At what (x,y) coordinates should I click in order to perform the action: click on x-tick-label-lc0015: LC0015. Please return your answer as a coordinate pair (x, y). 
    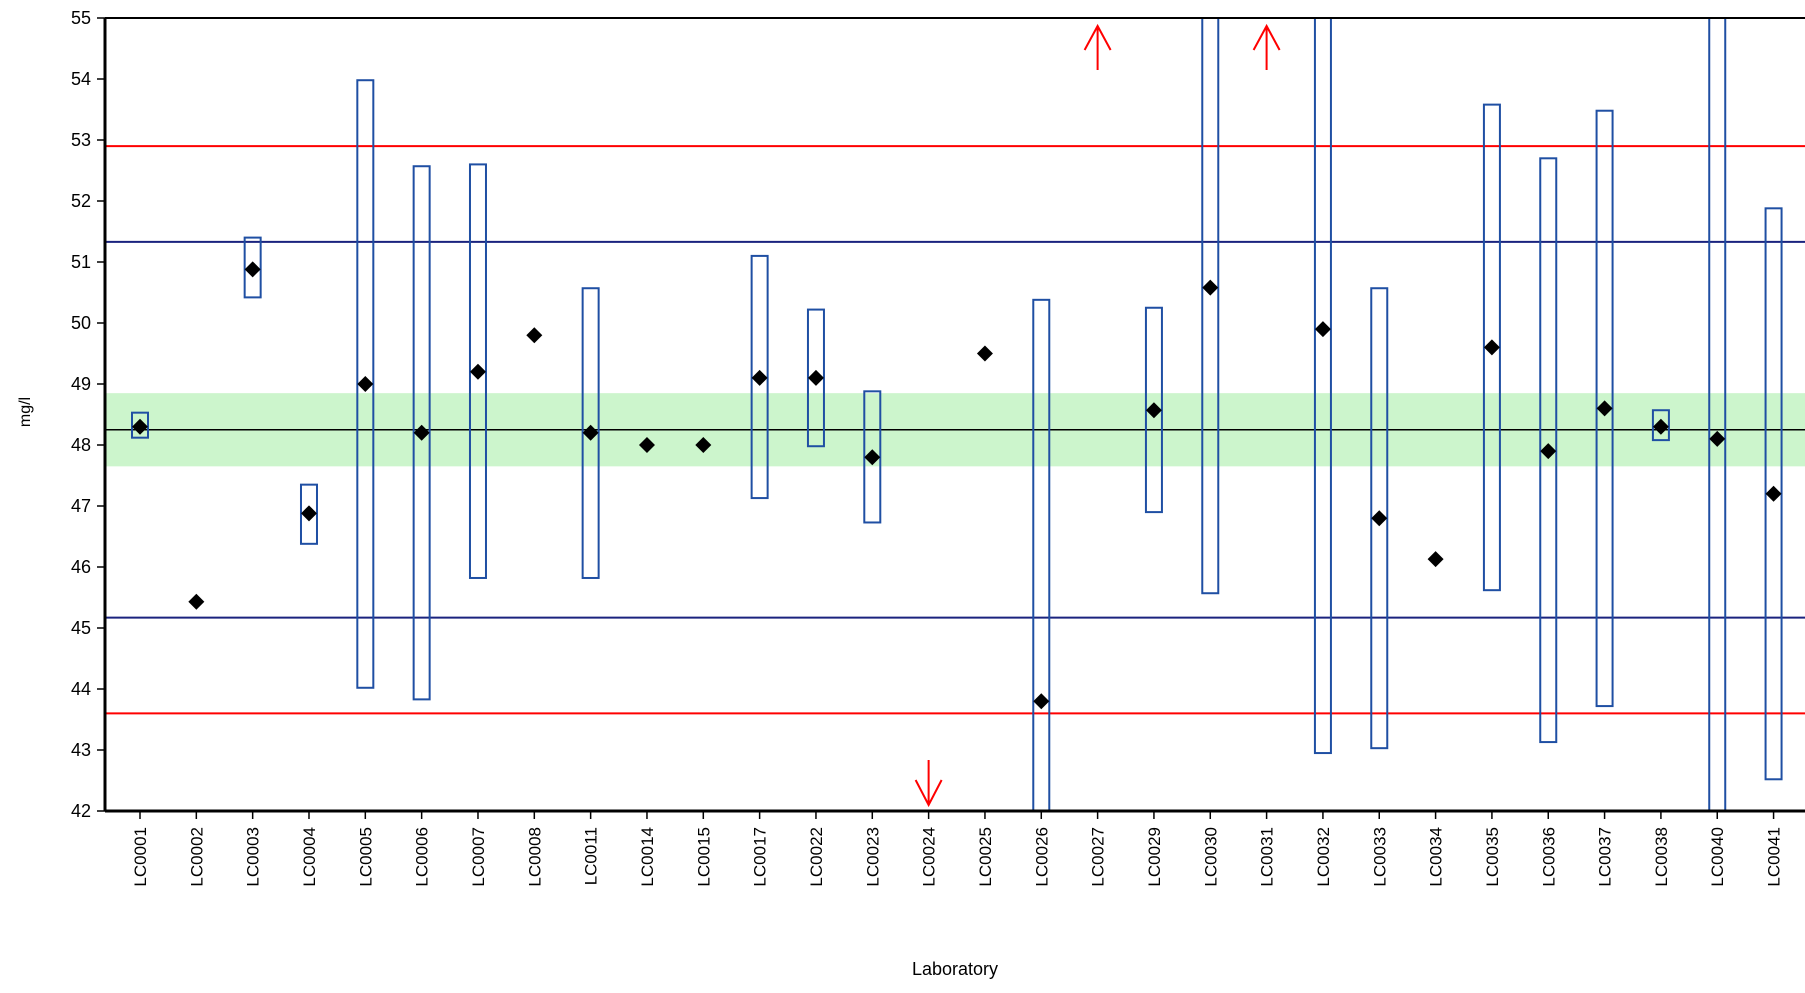
    Looking at the image, I should click on (703, 857).